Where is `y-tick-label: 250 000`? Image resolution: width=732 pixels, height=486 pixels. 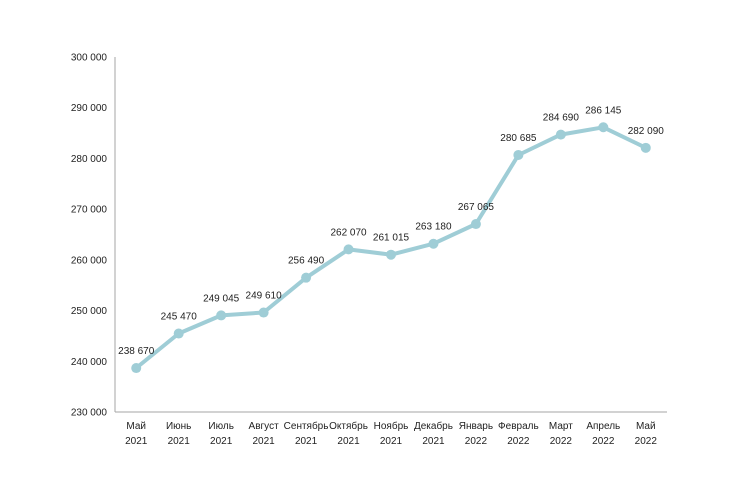 y-tick-label: 250 000 is located at coordinates (89, 311).